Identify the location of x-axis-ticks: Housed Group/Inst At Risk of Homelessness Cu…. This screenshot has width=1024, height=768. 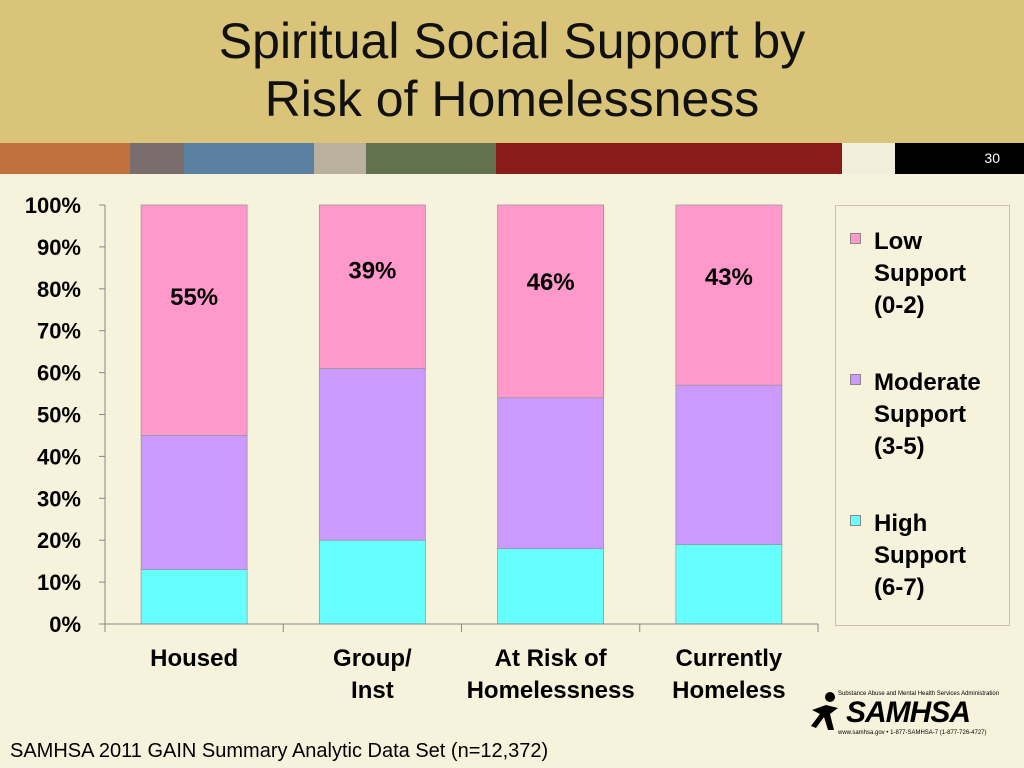
(461, 664).